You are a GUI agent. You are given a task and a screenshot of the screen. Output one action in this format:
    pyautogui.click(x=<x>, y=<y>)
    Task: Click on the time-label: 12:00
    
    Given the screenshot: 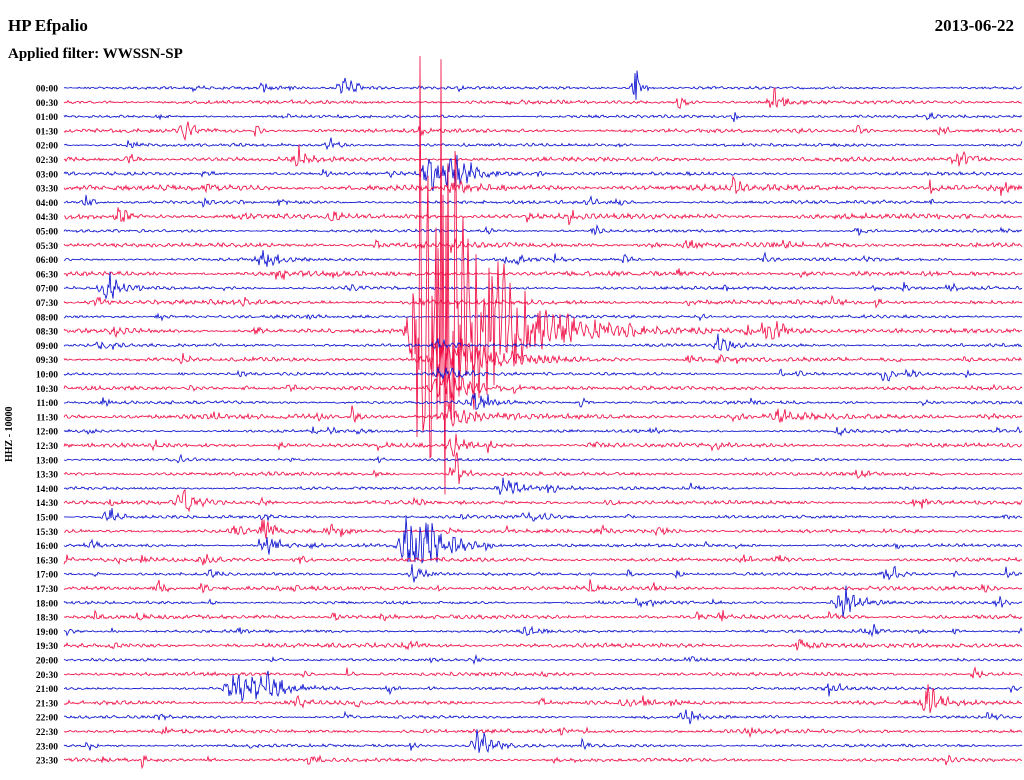 What is the action you would take?
    pyautogui.click(x=47, y=433)
    